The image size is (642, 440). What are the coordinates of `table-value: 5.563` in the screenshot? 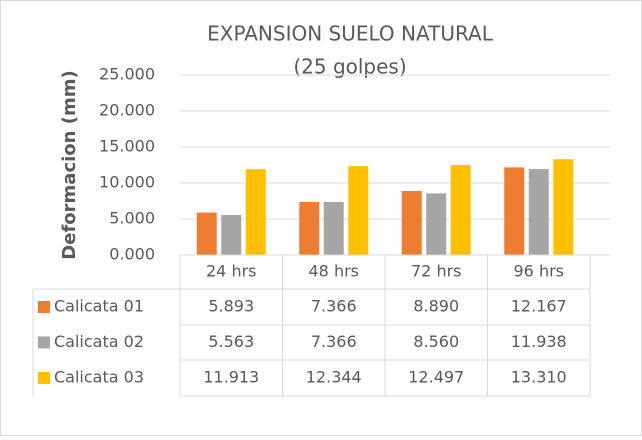 It's located at (231, 341).